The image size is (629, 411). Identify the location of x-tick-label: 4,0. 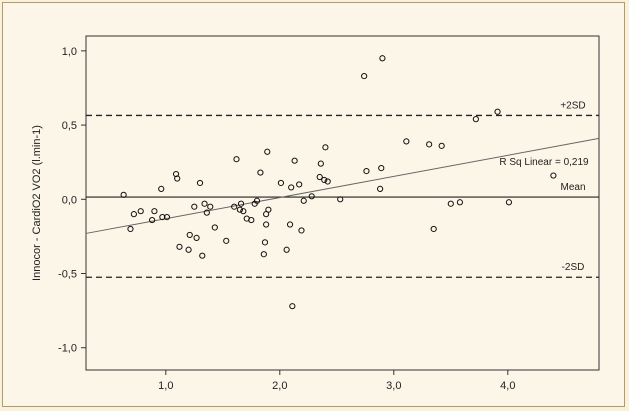
(507, 386).